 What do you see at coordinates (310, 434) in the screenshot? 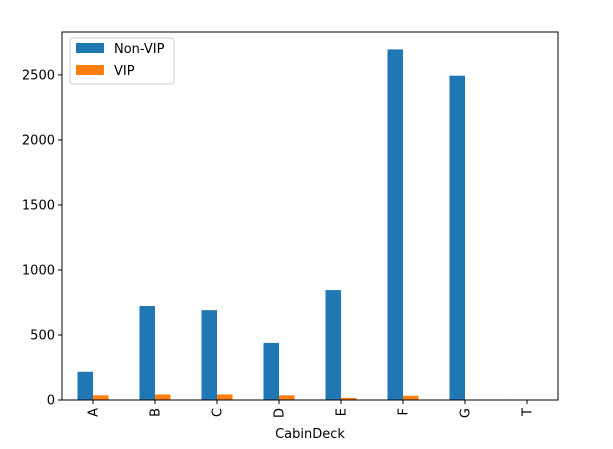
I see `x-axis-title: CabinDeck` at bounding box center [310, 434].